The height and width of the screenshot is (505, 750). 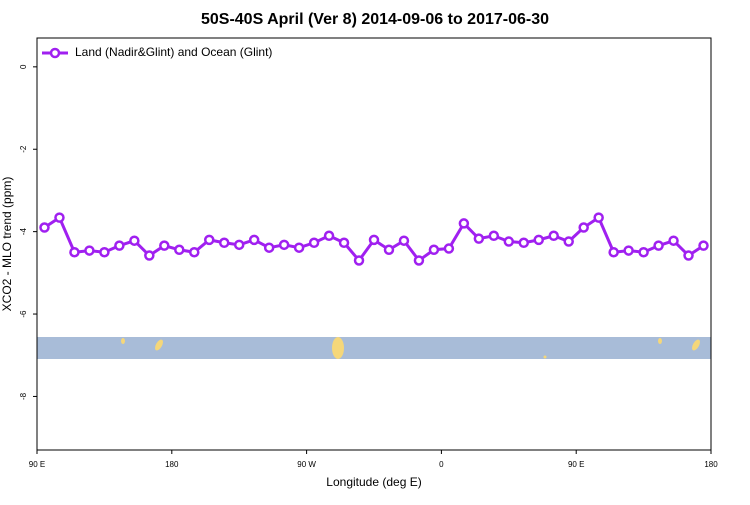 I want to click on y-tick-label: -2, so click(x=23, y=149).